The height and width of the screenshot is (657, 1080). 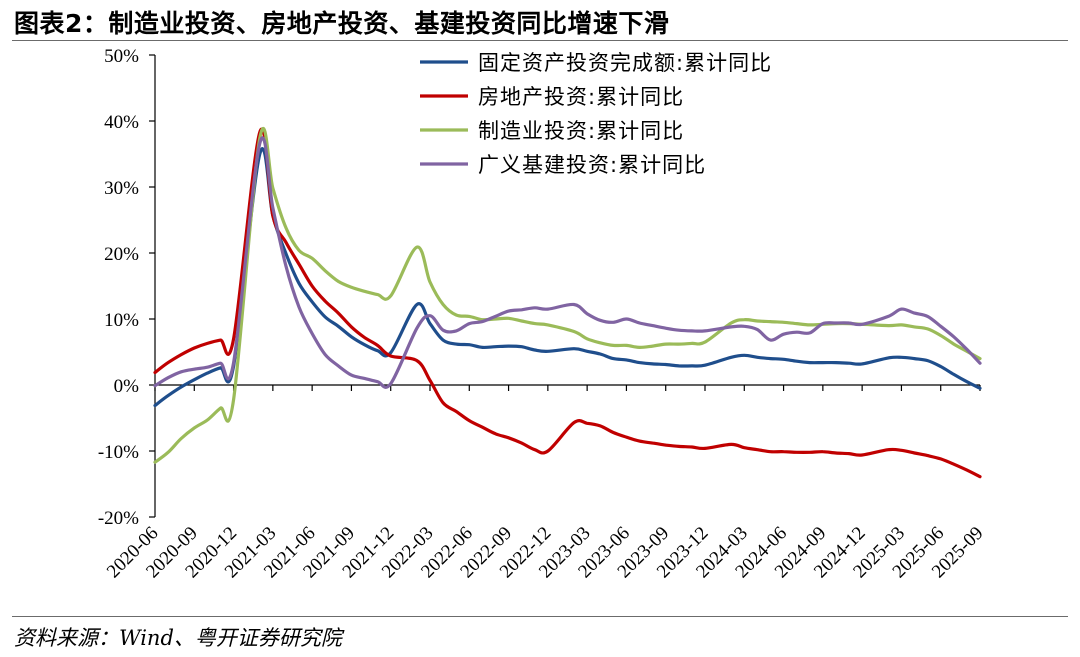 I want to click on legend-label-1: 固定资产投资完成额:累计同比, so click(x=625, y=63).